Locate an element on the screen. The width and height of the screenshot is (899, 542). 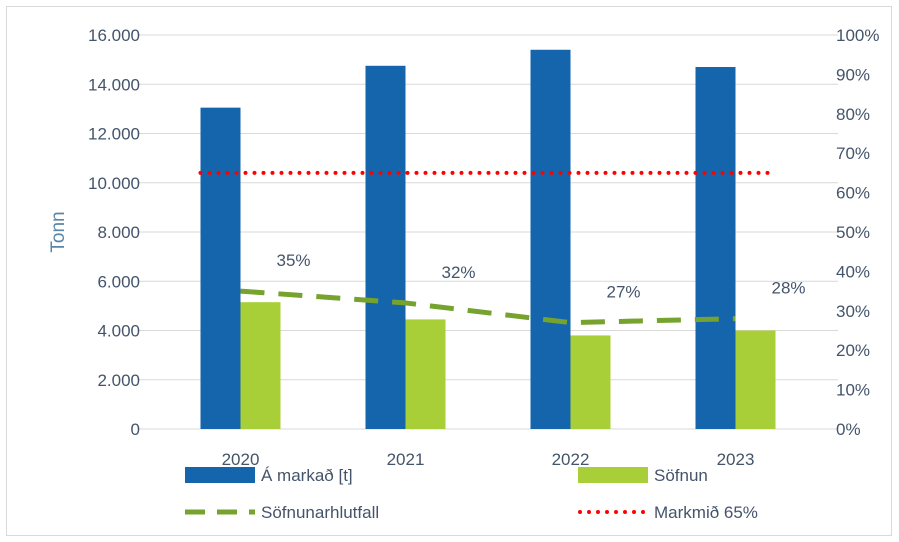
bar-a-markad-2021 is located at coordinates (385, 247).